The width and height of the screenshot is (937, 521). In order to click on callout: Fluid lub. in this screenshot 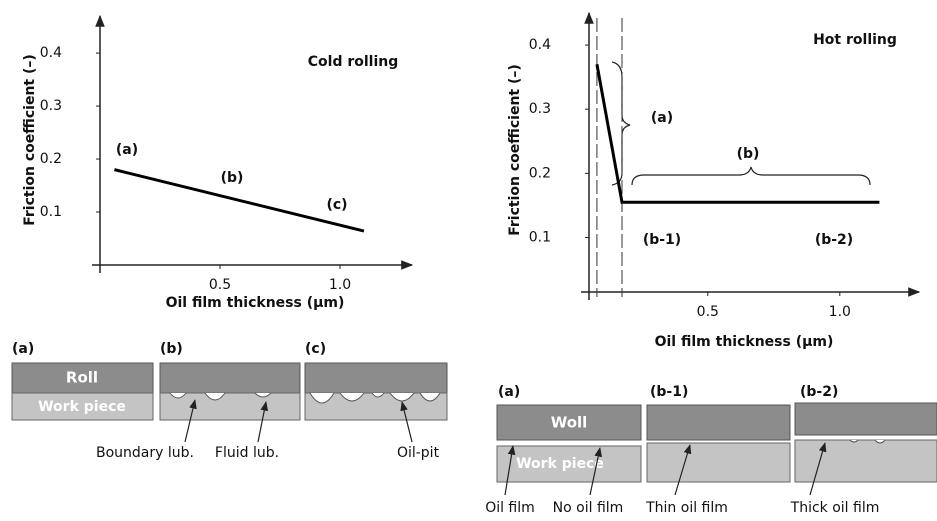, I will do `click(247, 453)`.